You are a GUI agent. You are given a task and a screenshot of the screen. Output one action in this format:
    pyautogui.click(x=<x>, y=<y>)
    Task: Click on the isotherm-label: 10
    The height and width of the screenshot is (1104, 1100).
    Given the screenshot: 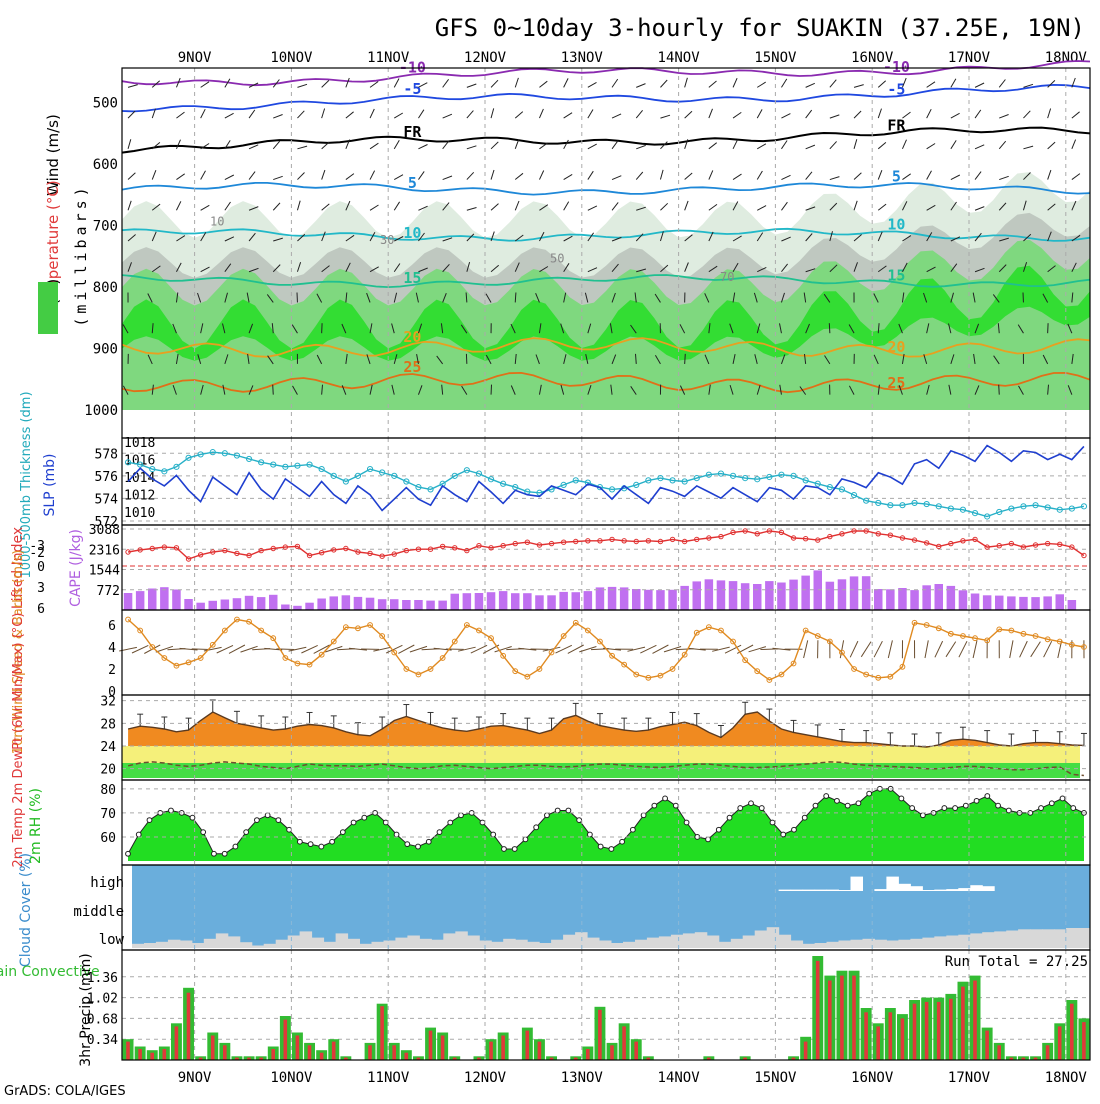 What is the action you would take?
    pyautogui.click(x=412, y=233)
    